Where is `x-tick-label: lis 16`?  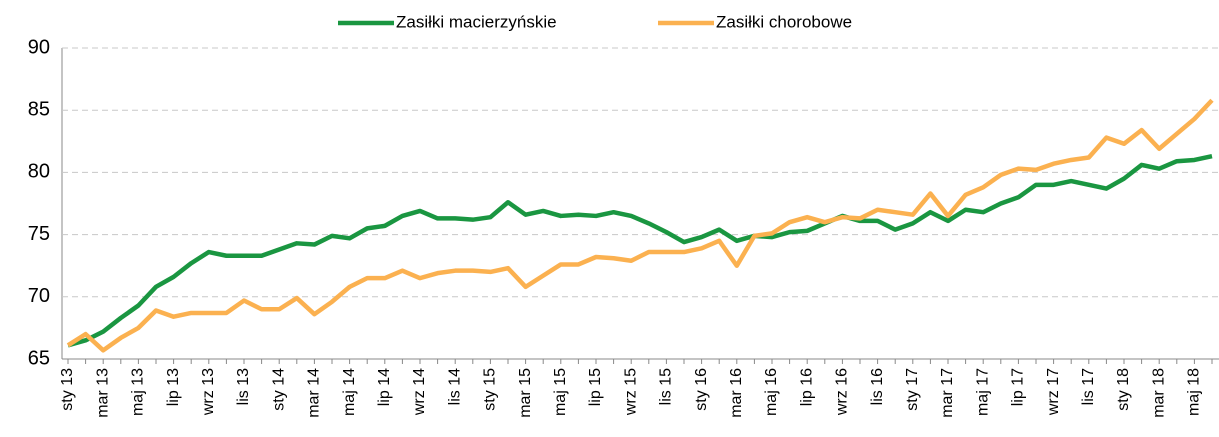
x-tick-label: lis 16 is located at coordinates (877, 386).